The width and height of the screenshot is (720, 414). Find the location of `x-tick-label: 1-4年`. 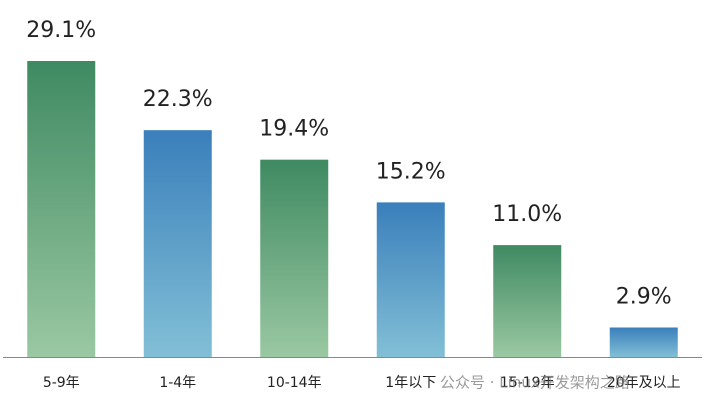

x-tick-label: 1-4年 is located at coordinates (177, 383).